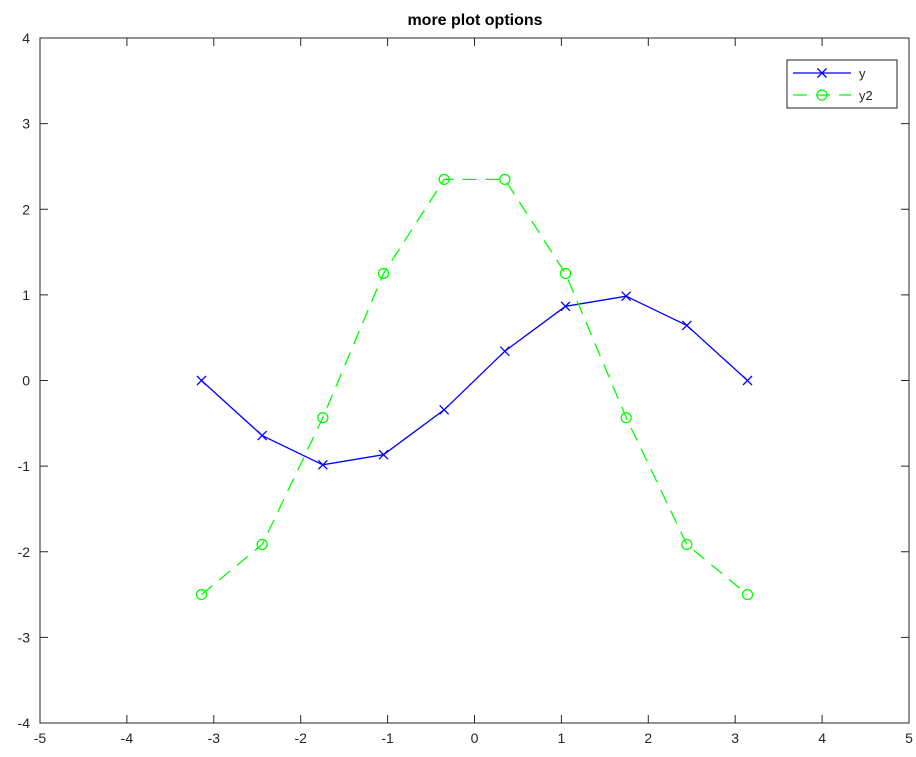  What do you see at coordinates (24, 552) in the screenshot?
I see `y-tick-label: -2` at bounding box center [24, 552].